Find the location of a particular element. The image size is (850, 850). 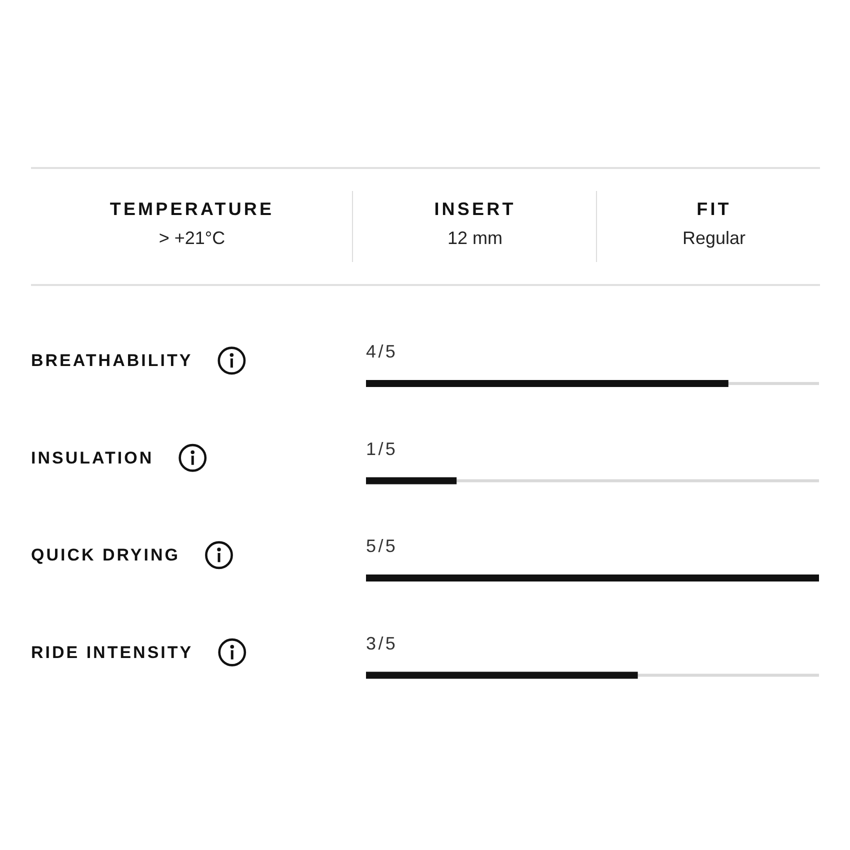

category-label: TEMPERATURE is located at coordinates (192, 209).